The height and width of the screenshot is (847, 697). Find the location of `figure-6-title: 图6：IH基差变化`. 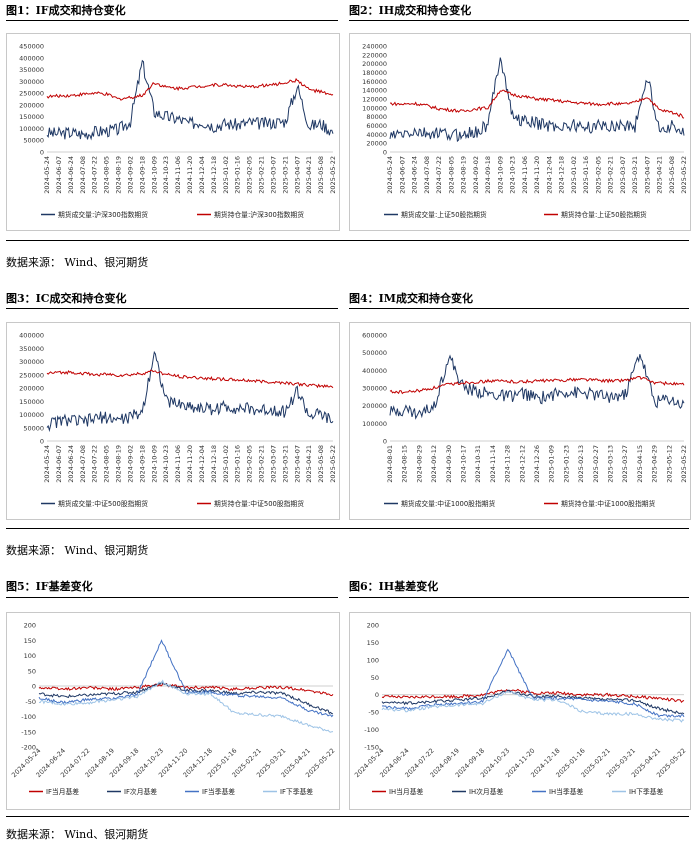

figure-6-title: 图6：IH基差变化 is located at coordinates (394, 586).